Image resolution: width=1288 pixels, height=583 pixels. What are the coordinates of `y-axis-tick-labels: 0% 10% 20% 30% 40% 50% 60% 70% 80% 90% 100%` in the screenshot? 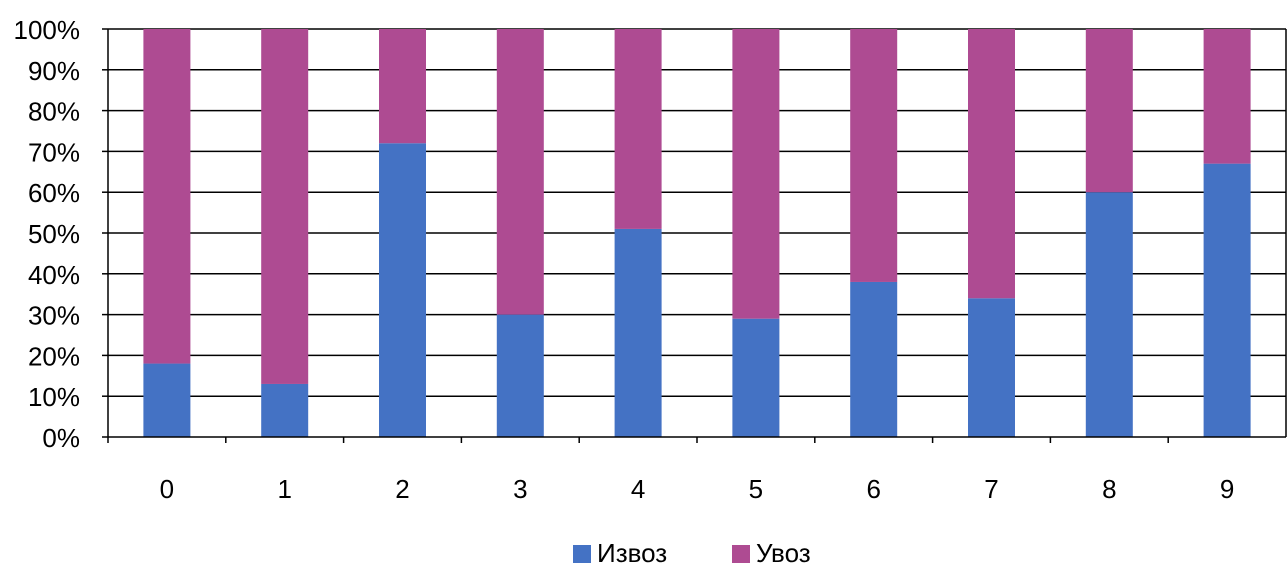 It's located at (47, 234).